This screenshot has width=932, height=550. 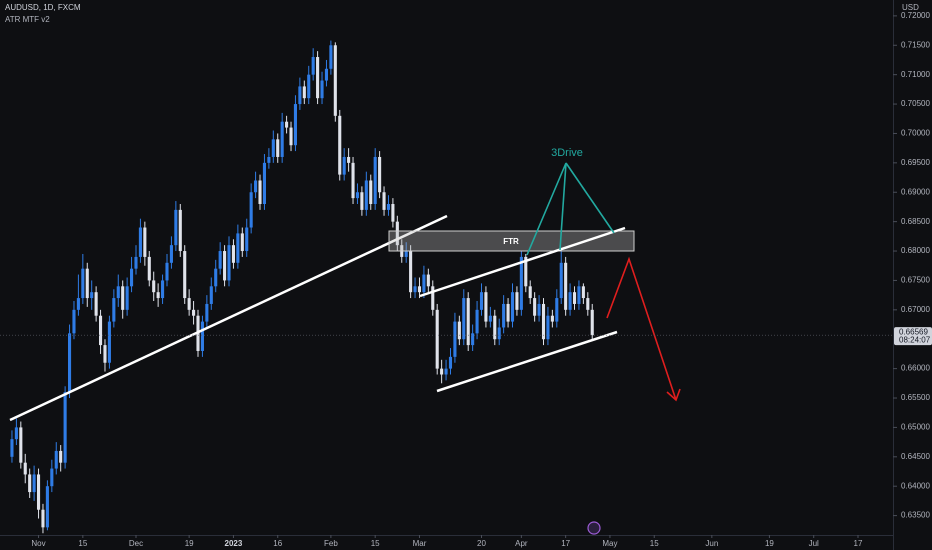 I want to click on symbol-title: AUDUSD, 1D, FXCM, so click(x=43, y=7).